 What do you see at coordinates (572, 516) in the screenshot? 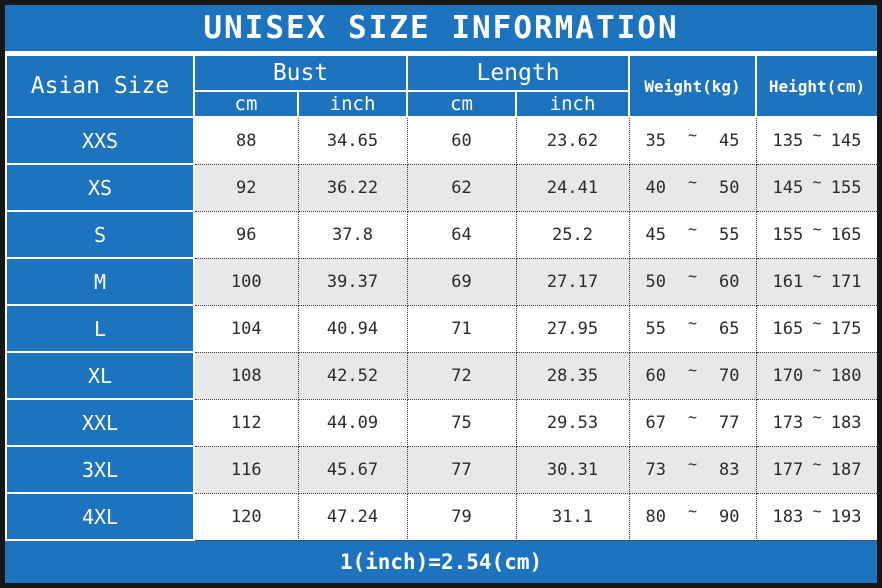
I see `length-inch-cell: 31.1` at bounding box center [572, 516].